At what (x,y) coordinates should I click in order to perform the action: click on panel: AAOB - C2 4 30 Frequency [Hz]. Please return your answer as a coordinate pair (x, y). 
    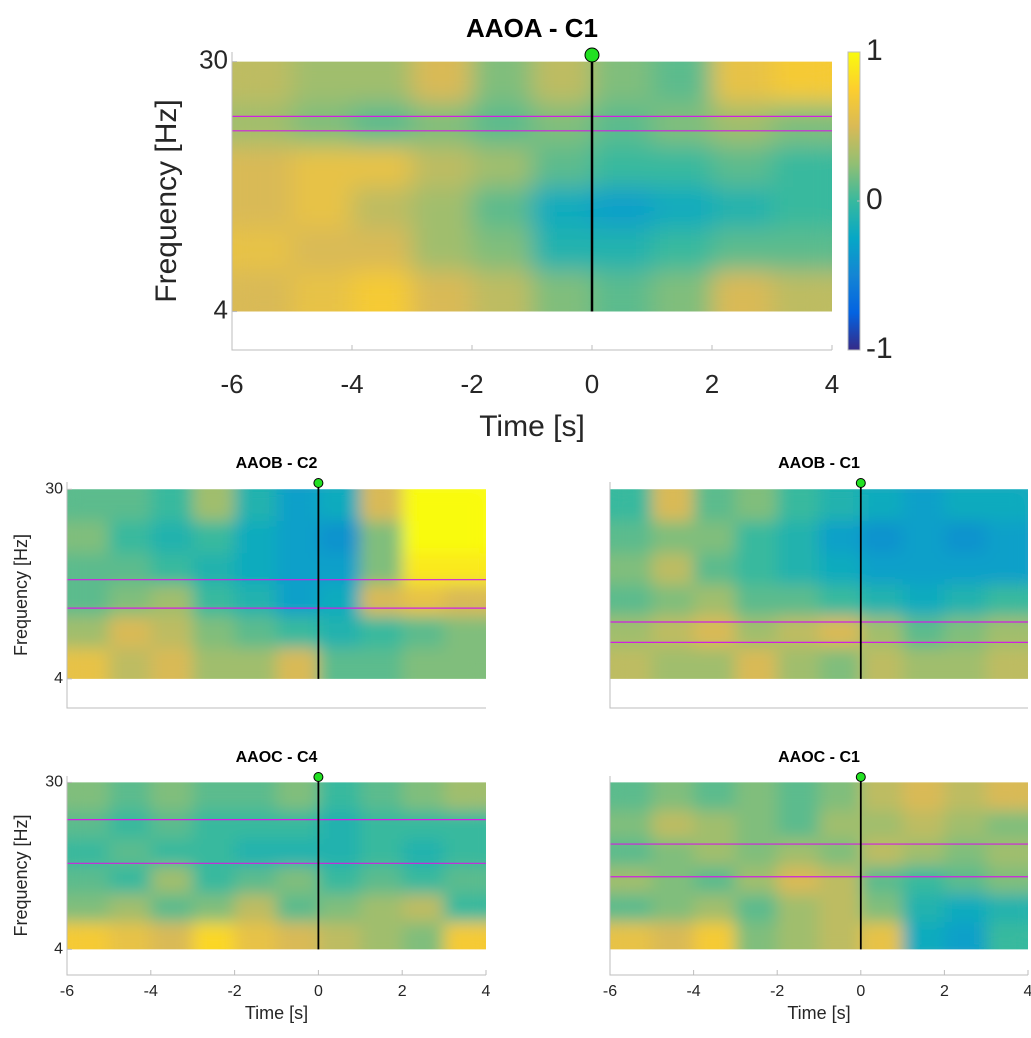
    Looking at the image, I should click on (248, 582).